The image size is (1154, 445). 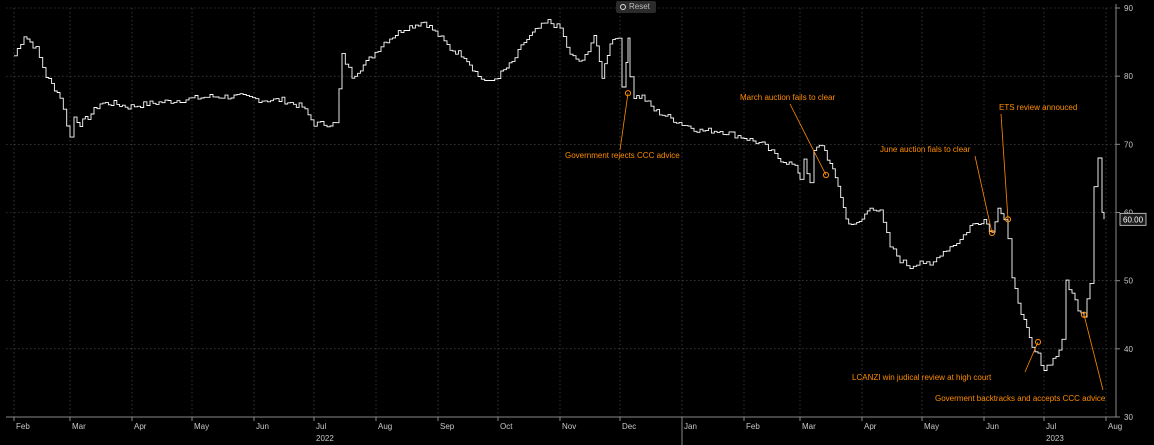 What do you see at coordinates (925, 149) in the screenshot?
I see `annotation-label: June auction fials to clear` at bounding box center [925, 149].